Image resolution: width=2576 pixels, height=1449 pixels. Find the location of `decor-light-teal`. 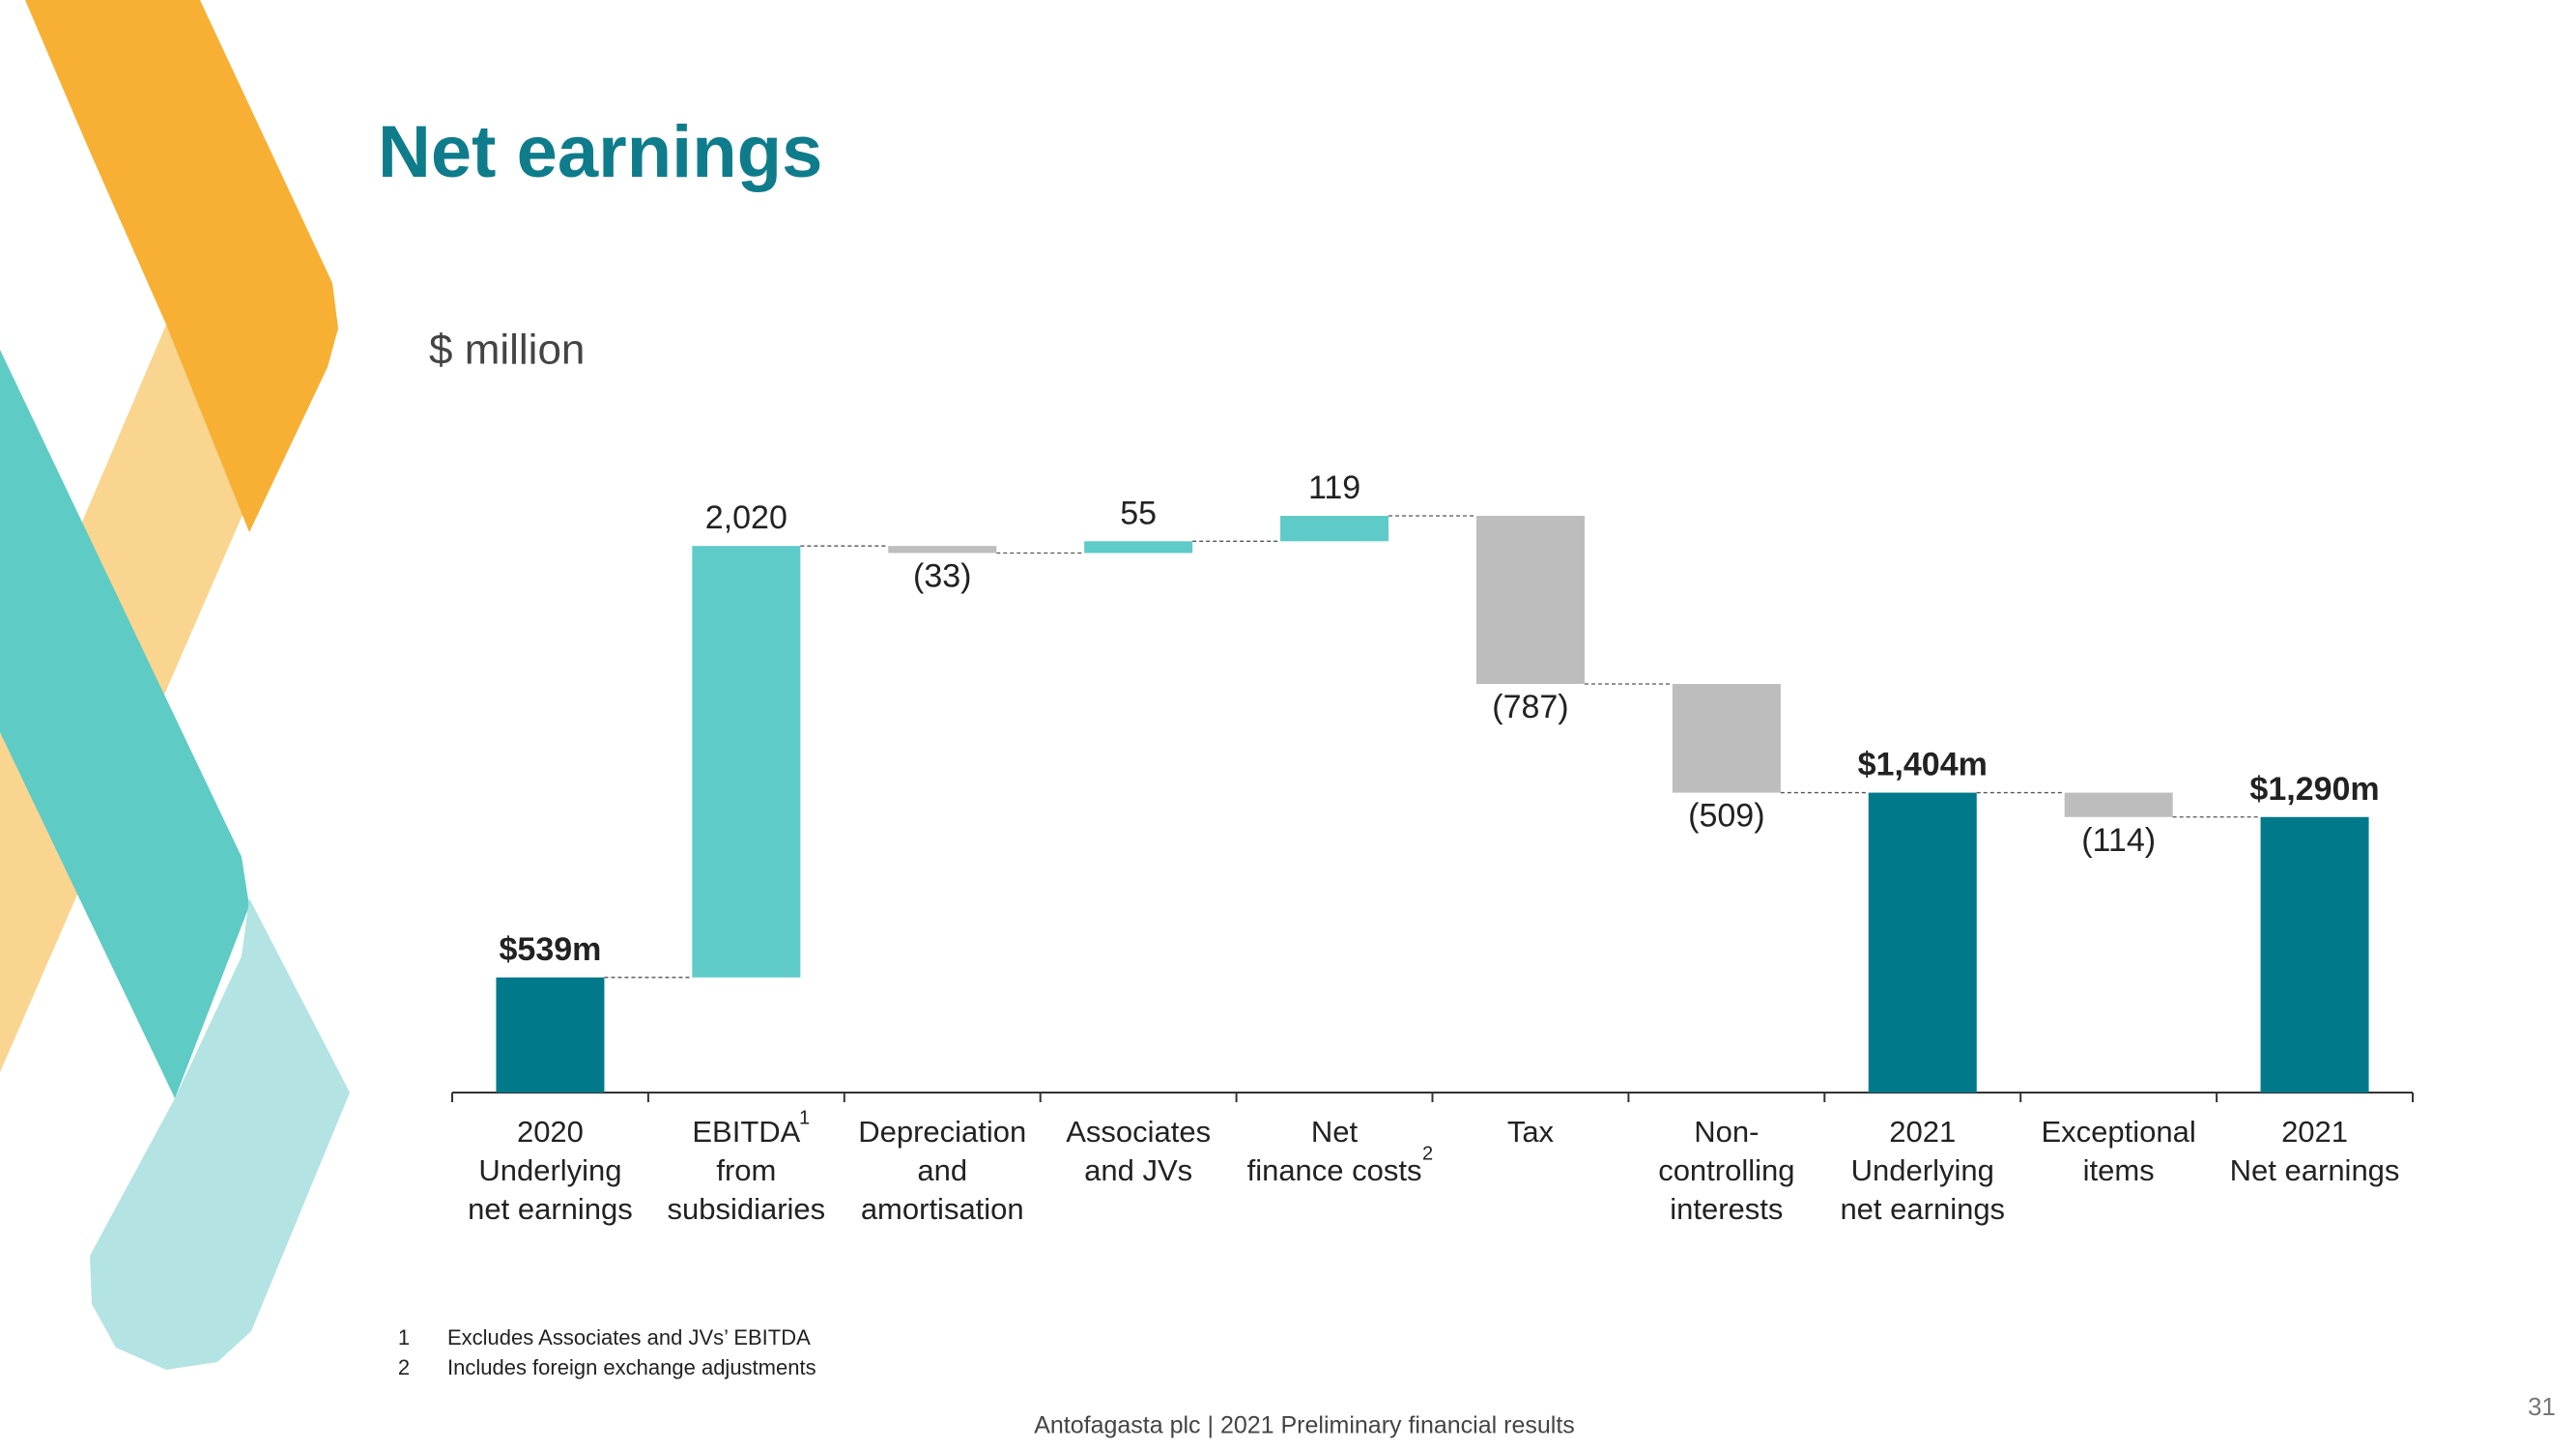

decor-light-teal is located at coordinates (220, 1134).